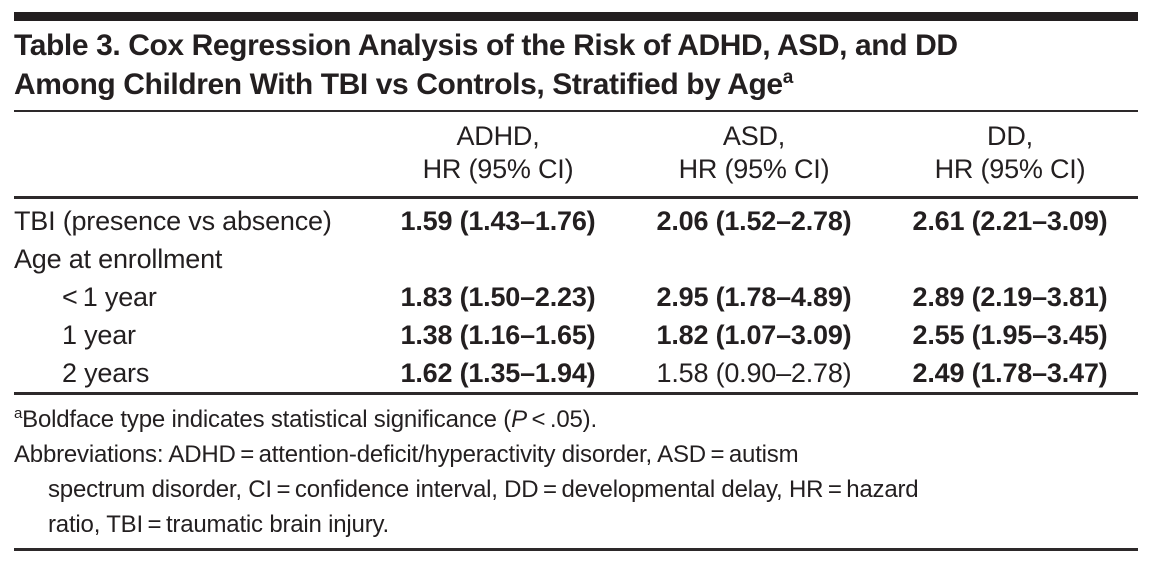 This screenshot has width=1152, height=568. What do you see at coordinates (754, 153) in the screenshot?
I see `column-header-asd: ASD, HR (95% CI)` at bounding box center [754, 153].